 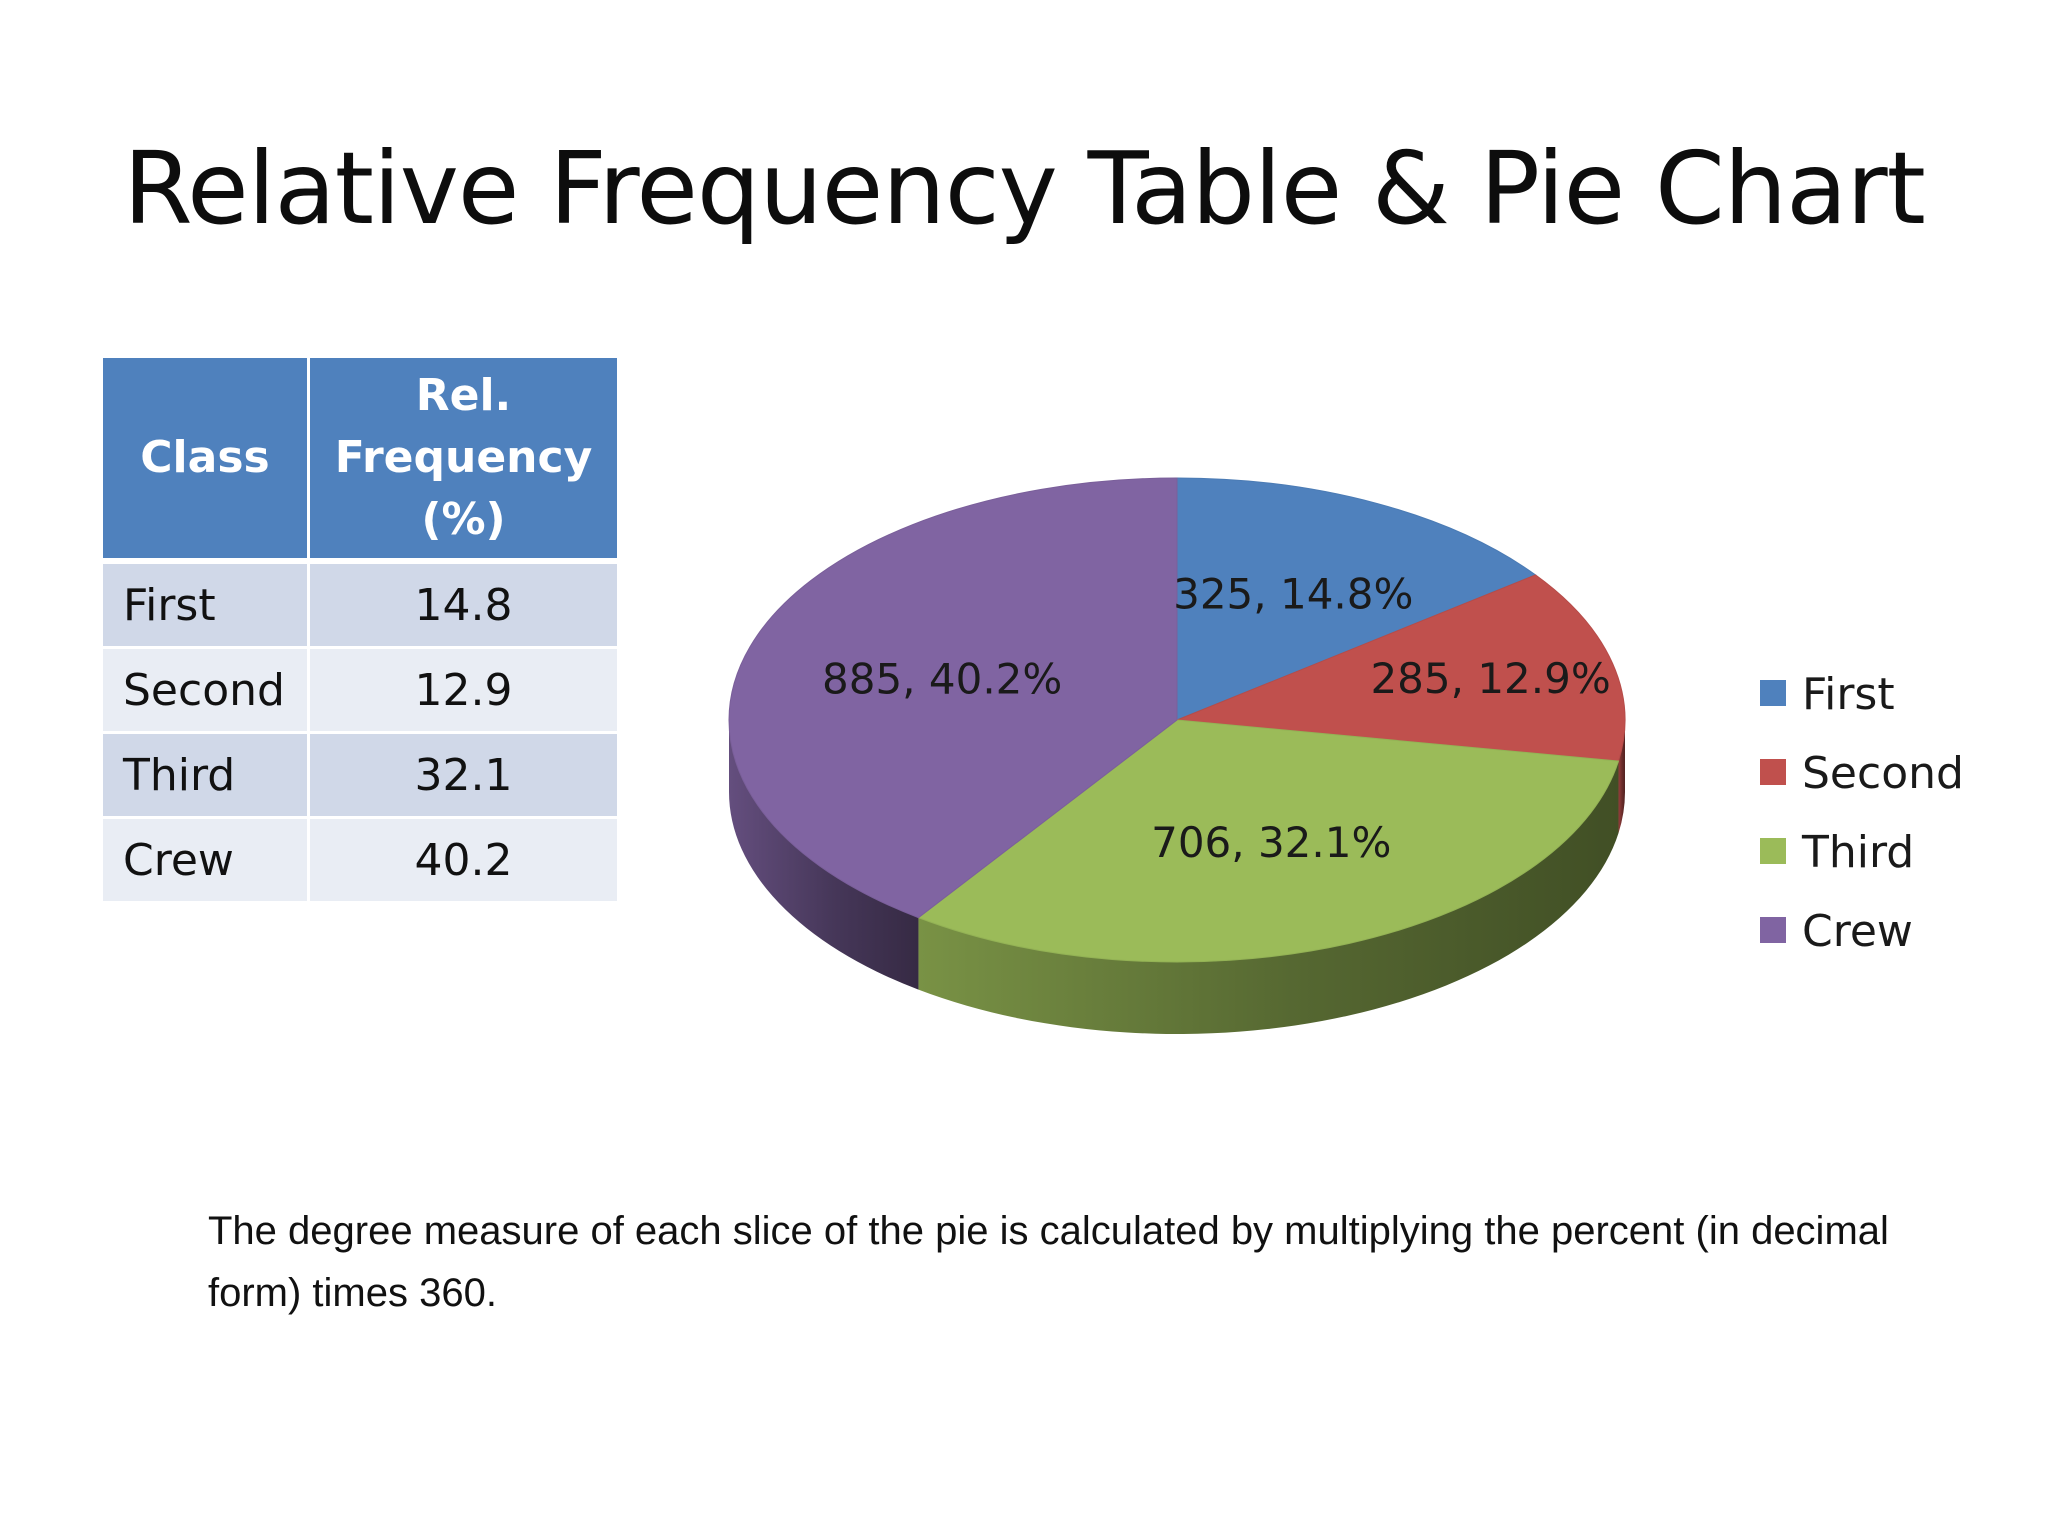 I want to click on header-rel-frequency: Rel. Frequency (%), so click(x=463, y=461).